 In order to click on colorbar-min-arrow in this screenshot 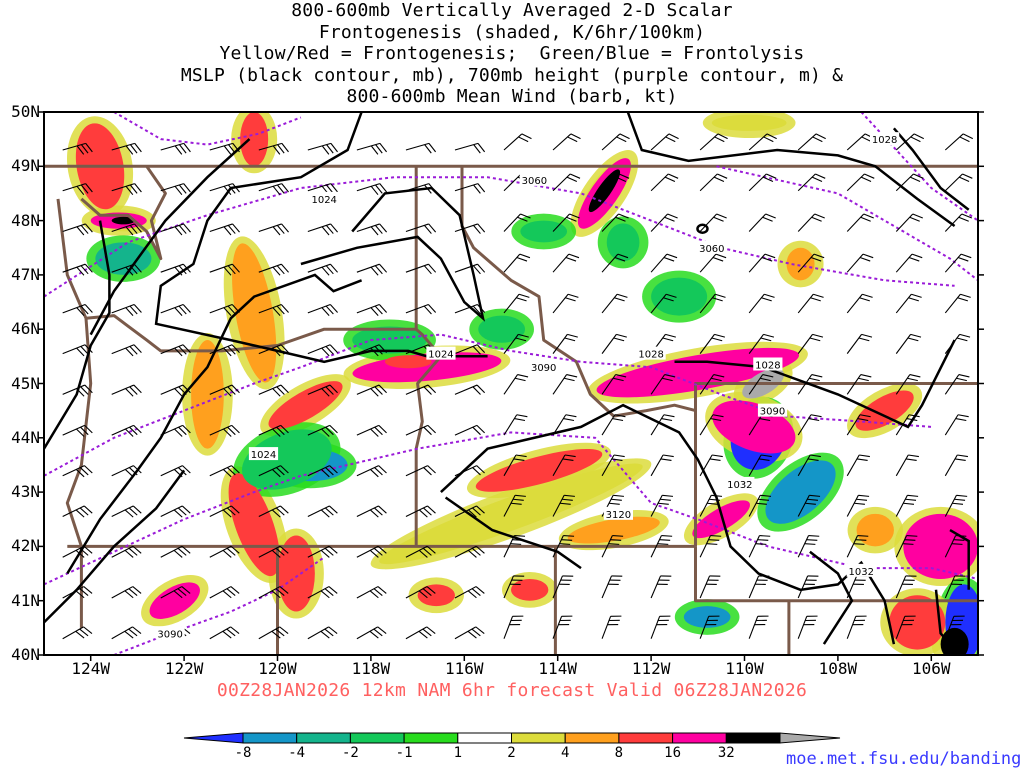, I will do `click(213, 738)`.